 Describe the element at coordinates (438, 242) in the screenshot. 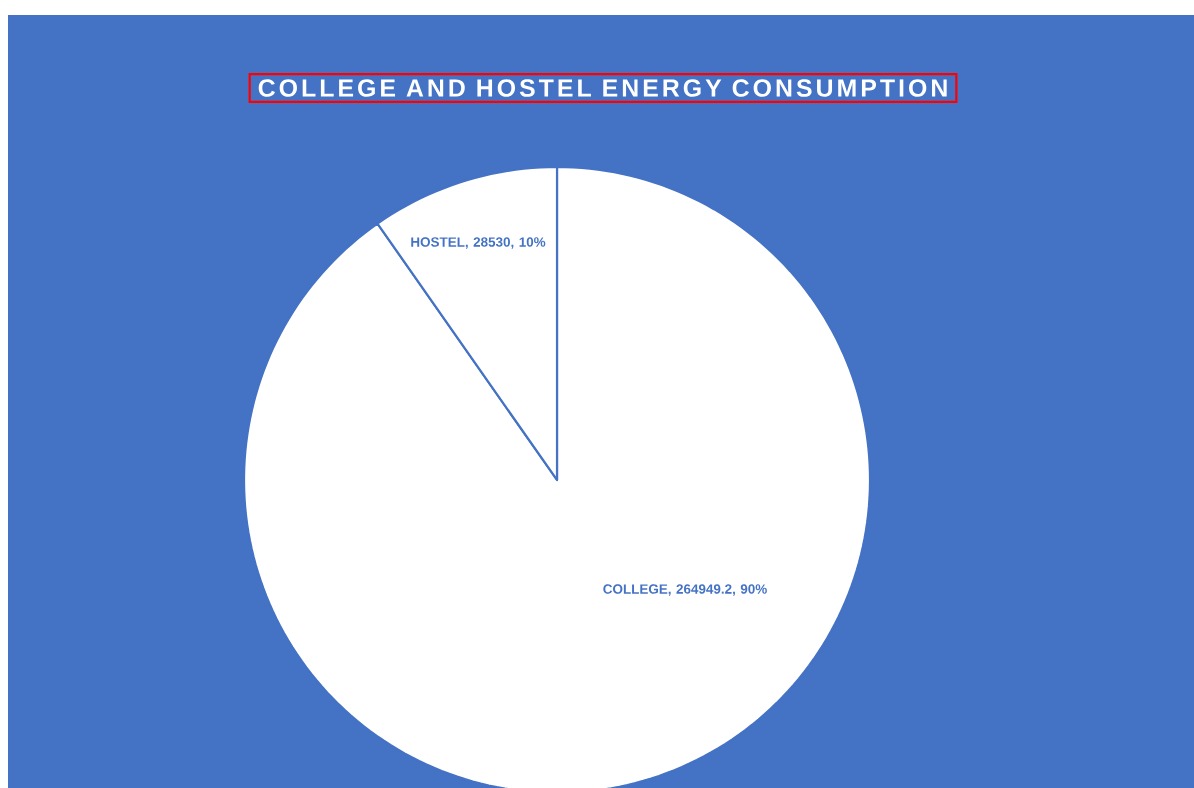

I see `slice-label: HOSTEL` at that location.